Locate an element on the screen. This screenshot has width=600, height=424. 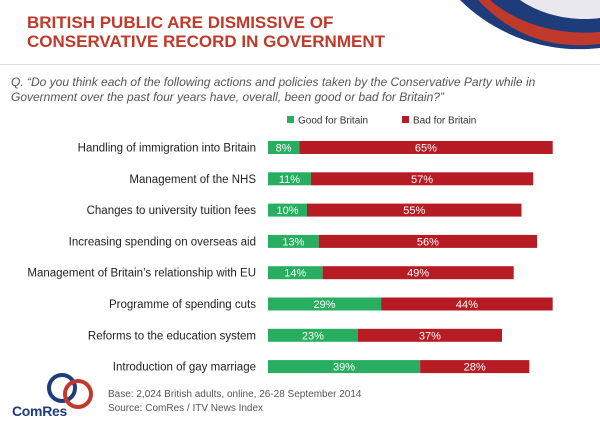
source-note: Source: ComRes / ITV News Index is located at coordinates (186, 408).